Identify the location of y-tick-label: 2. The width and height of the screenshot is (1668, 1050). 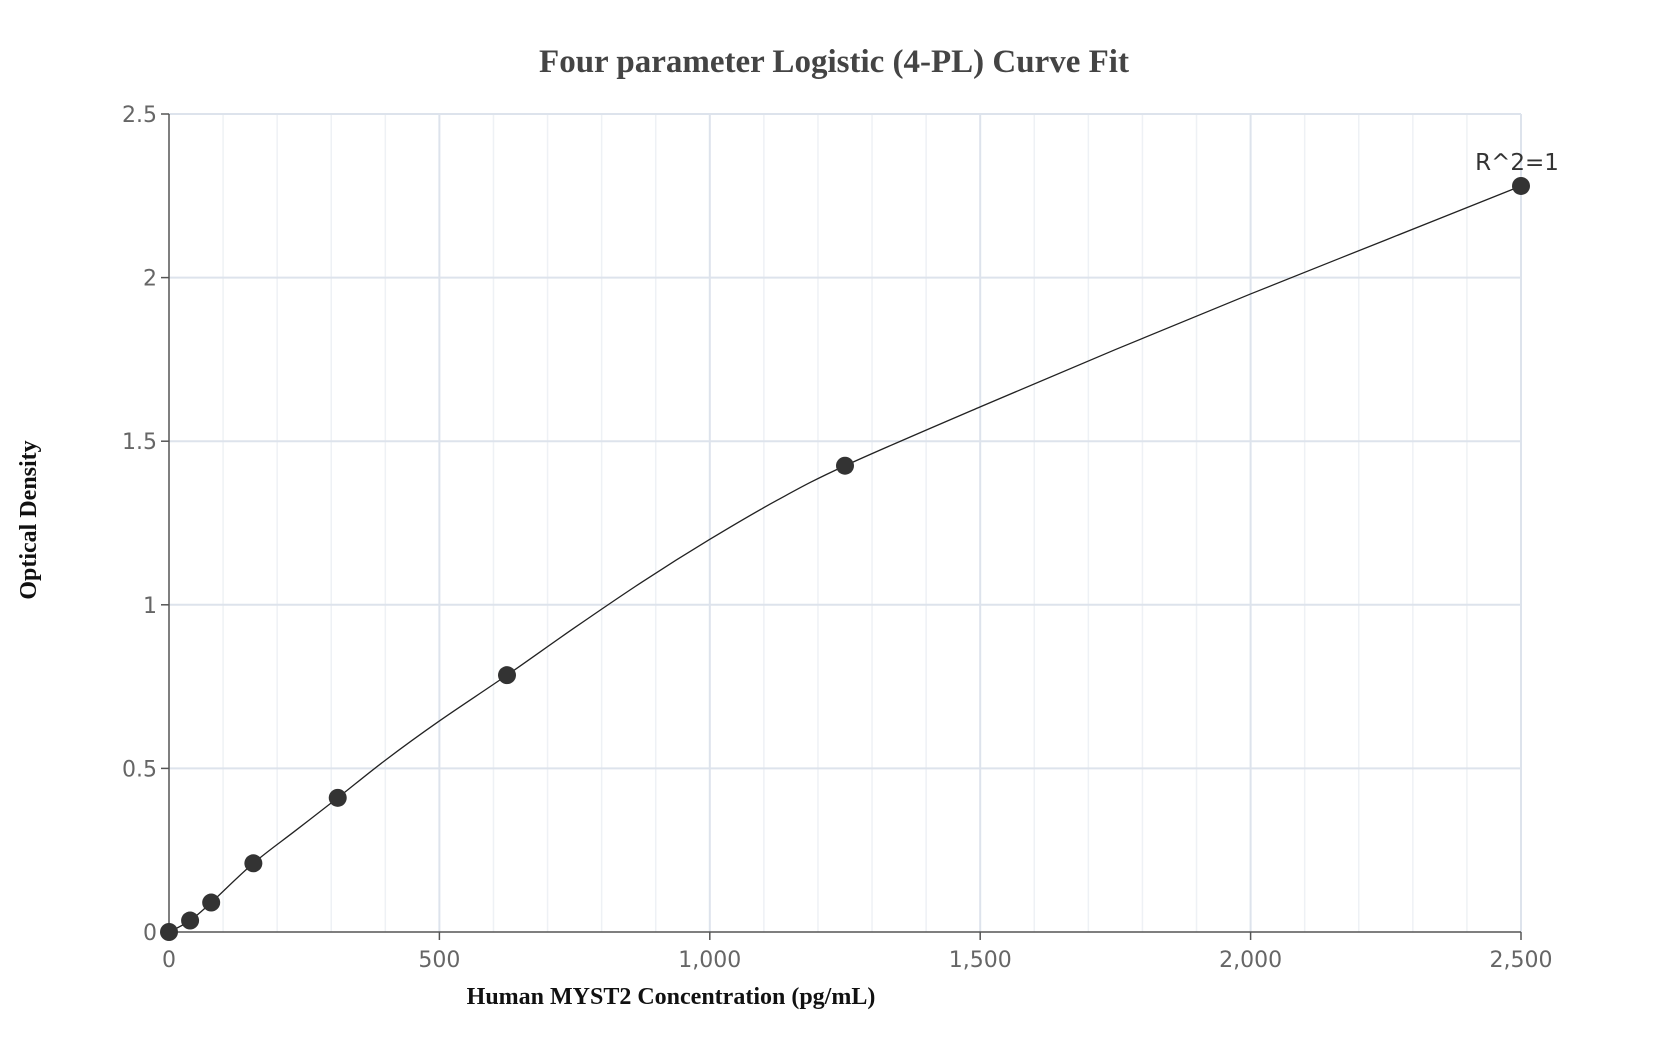
(150, 279).